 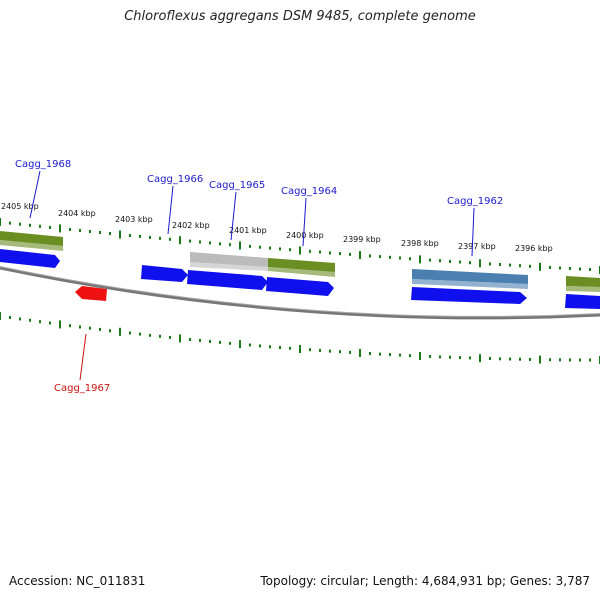 I want to click on gene-label-cagg-1962: Cagg_1962, so click(x=475, y=201).